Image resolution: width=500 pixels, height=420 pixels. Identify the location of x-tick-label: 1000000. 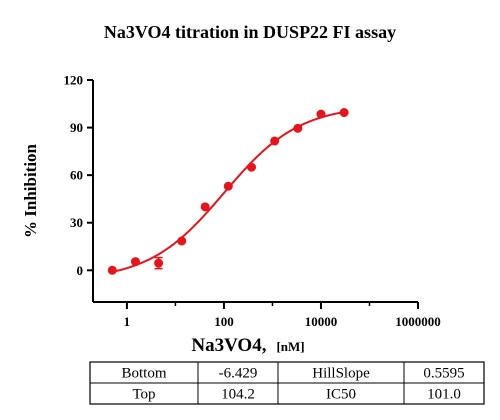
(418, 321).